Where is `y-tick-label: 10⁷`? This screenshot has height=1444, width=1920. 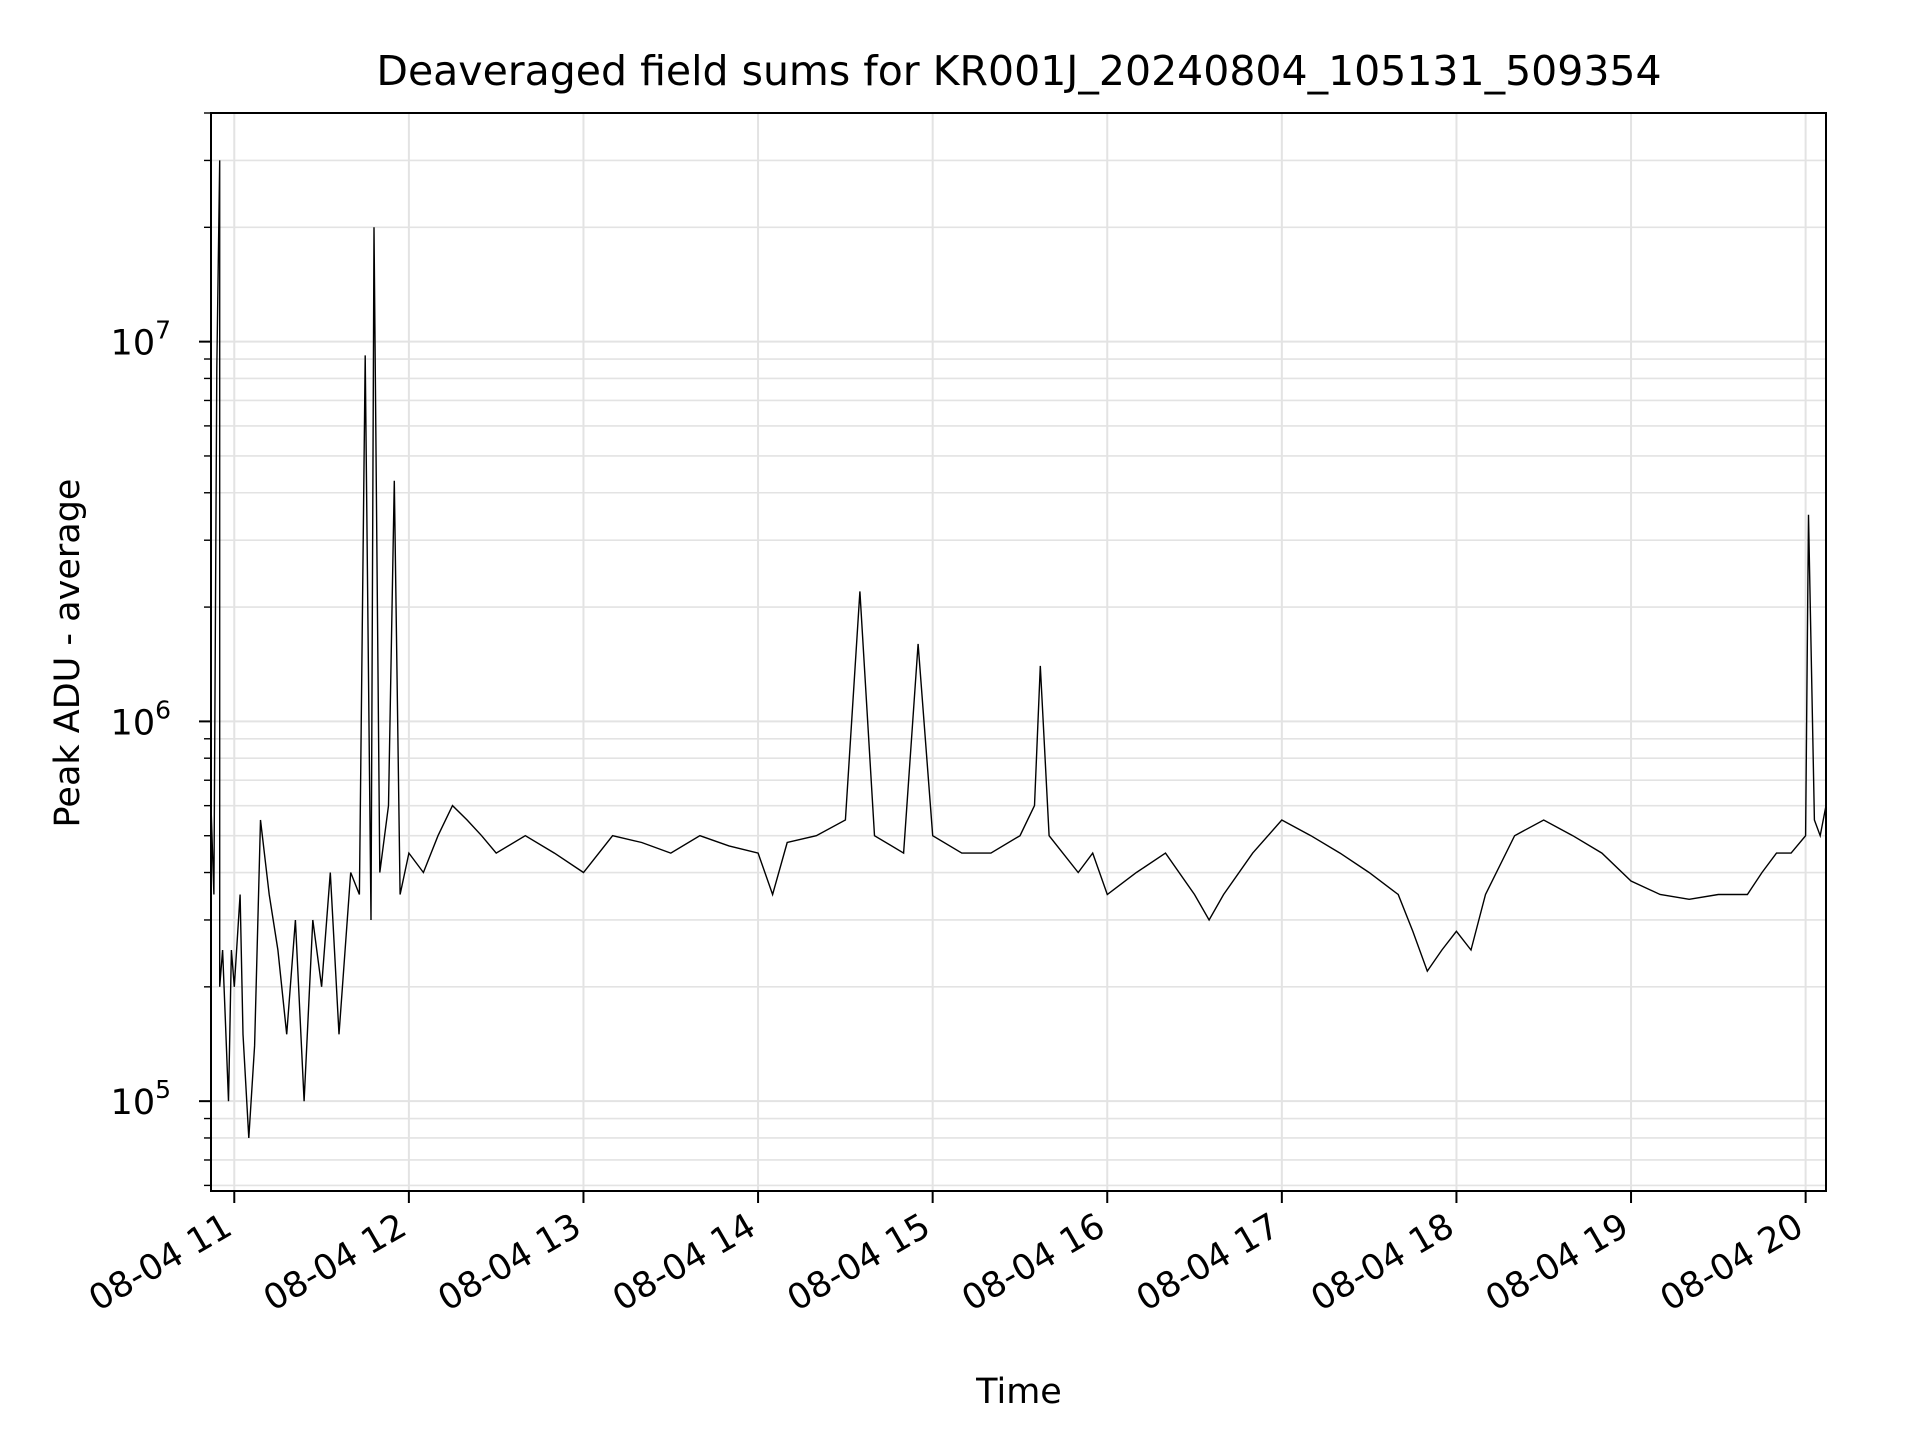
y-tick-label: 10⁷ is located at coordinates (141, 340).